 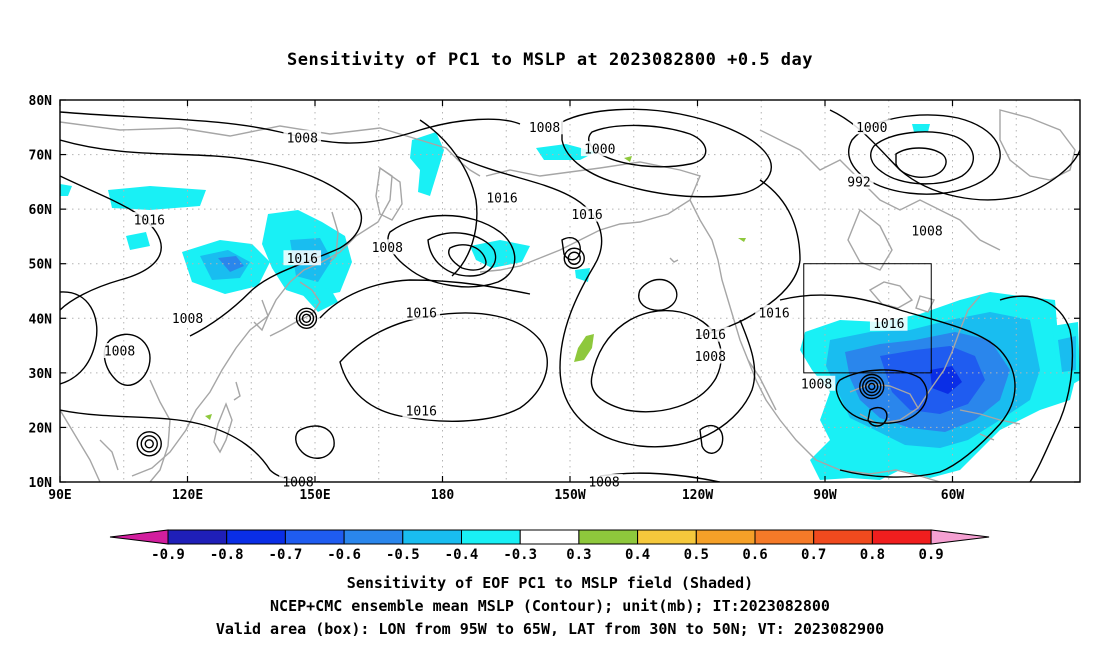 What do you see at coordinates (41, 428) in the screenshot?
I see `lat-tick-label: 20N` at bounding box center [41, 428].